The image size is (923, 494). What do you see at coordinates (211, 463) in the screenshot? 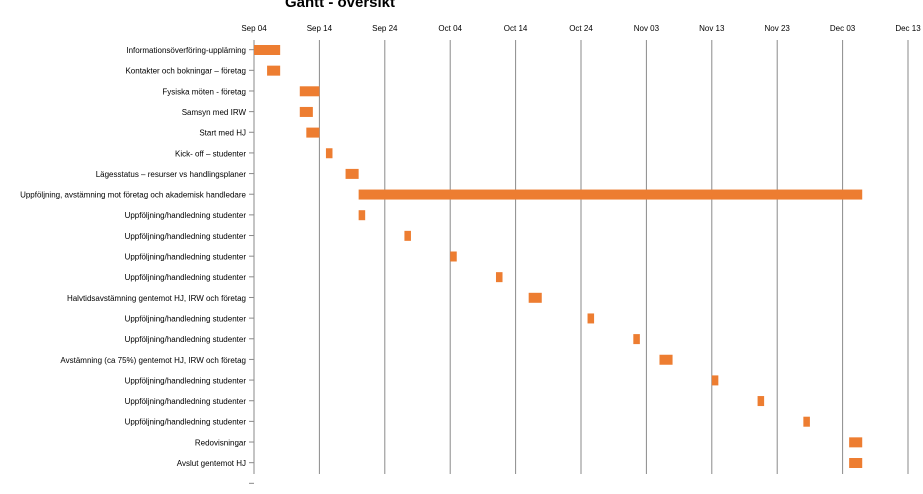
I see `task-label: Avslut gentemot HJ` at bounding box center [211, 463].